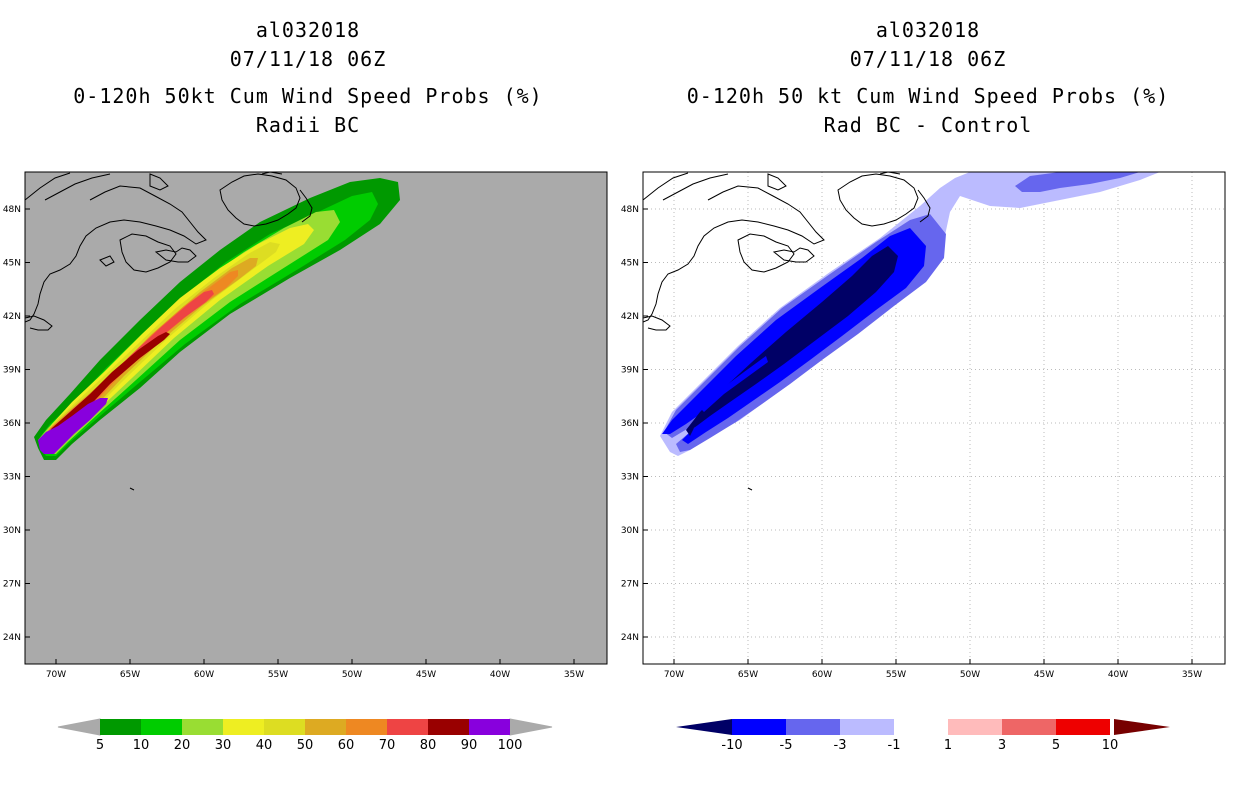 Image resolution: width=1236 pixels, height=800 pixels. Describe the element at coordinates (12, 264) in the screenshot. I see `left-lat-label: 45N` at that location.